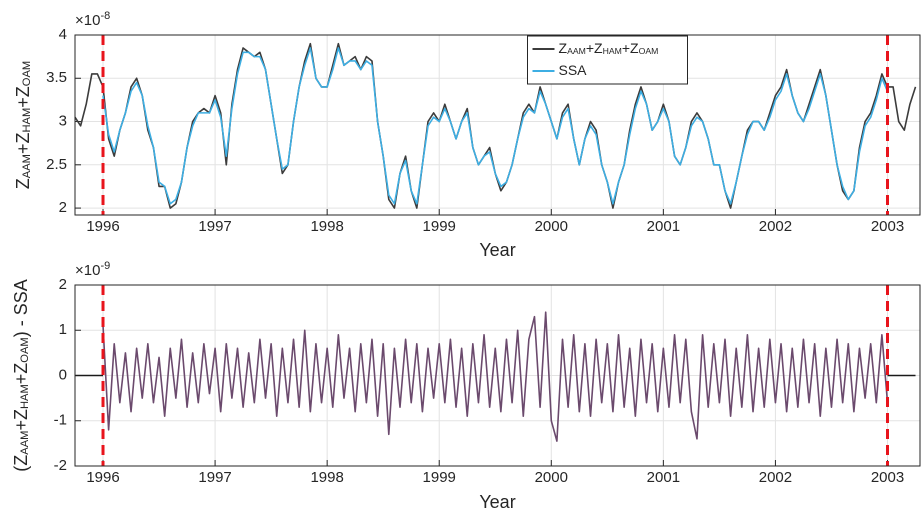 The width and height of the screenshot is (922, 514). I want to click on y-tick-label: 3, so click(63, 121).